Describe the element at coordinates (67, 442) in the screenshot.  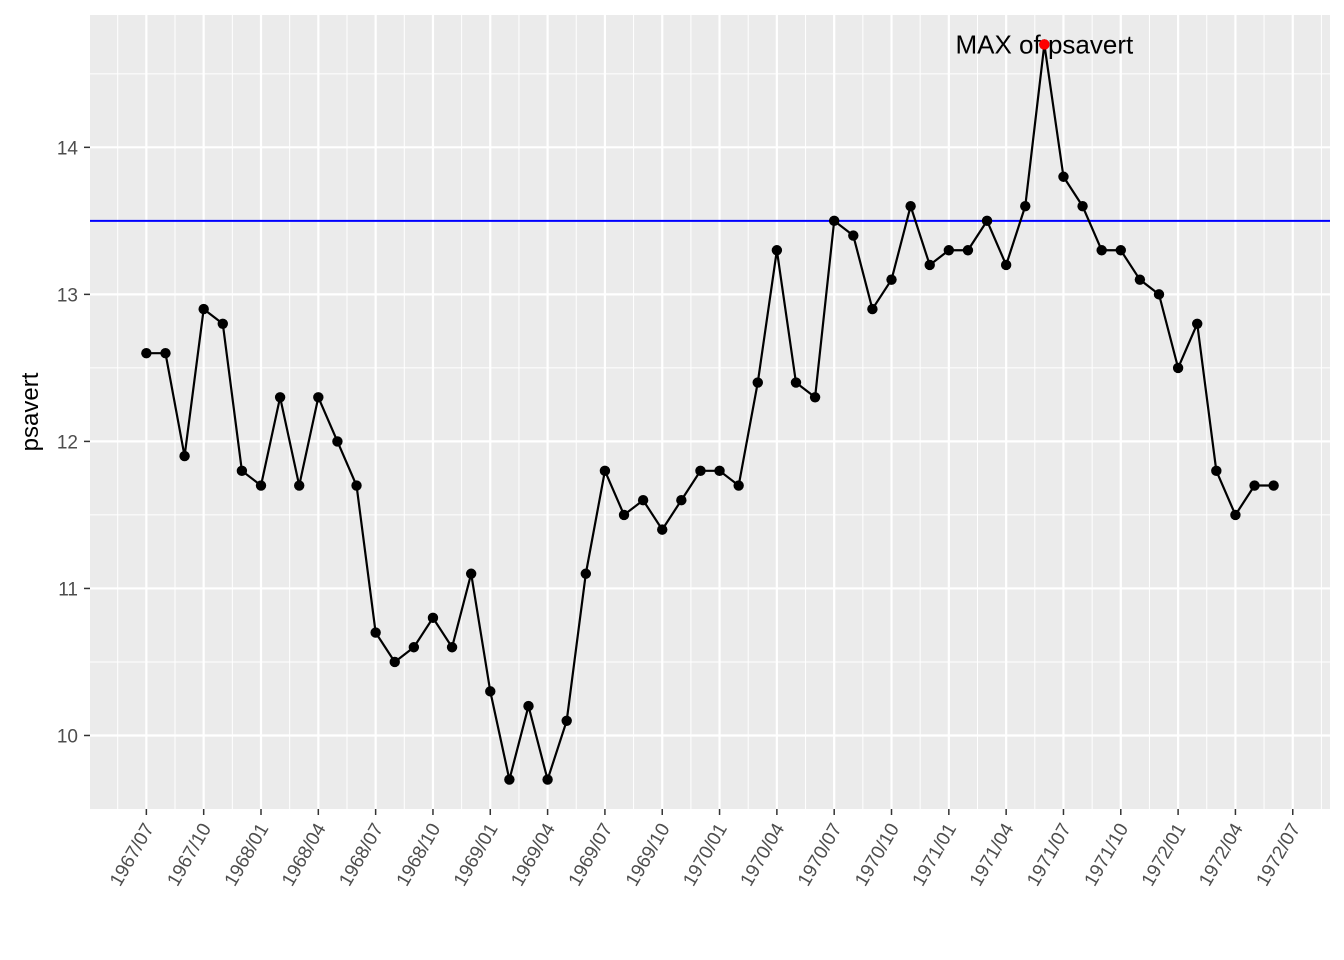
I see `y-tick-label: 12` at that location.